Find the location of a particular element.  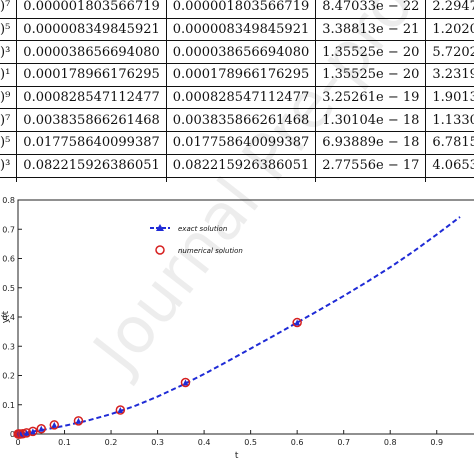

table-cell: 8.47033e − 22 is located at coordinates (371, 9).